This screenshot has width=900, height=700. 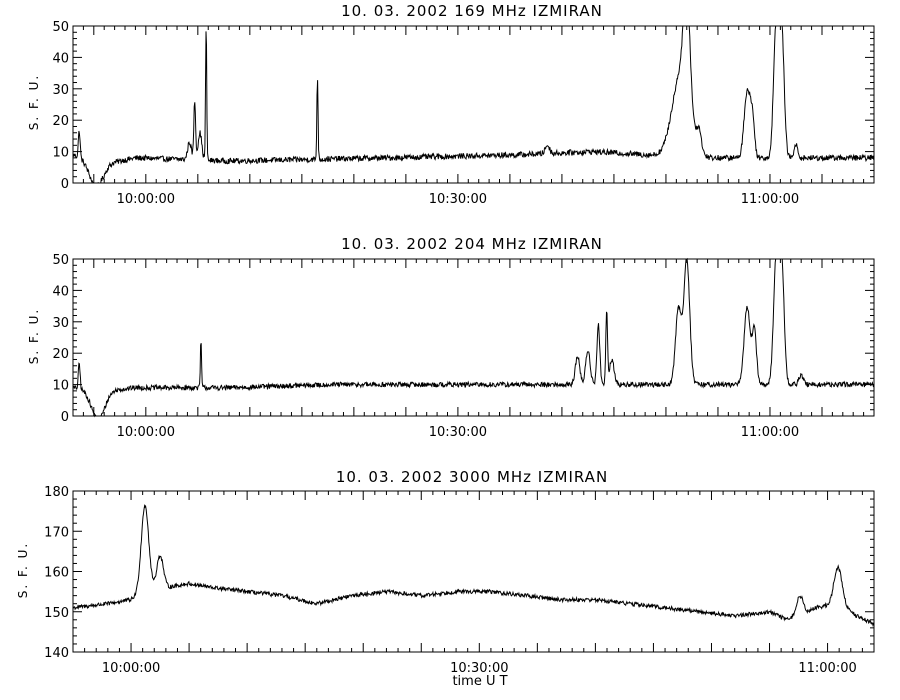 What do you see at coordinates (479, 681) in the screenshot?
I see `x-axis-label: time U T` at bounding box center [479, 681].